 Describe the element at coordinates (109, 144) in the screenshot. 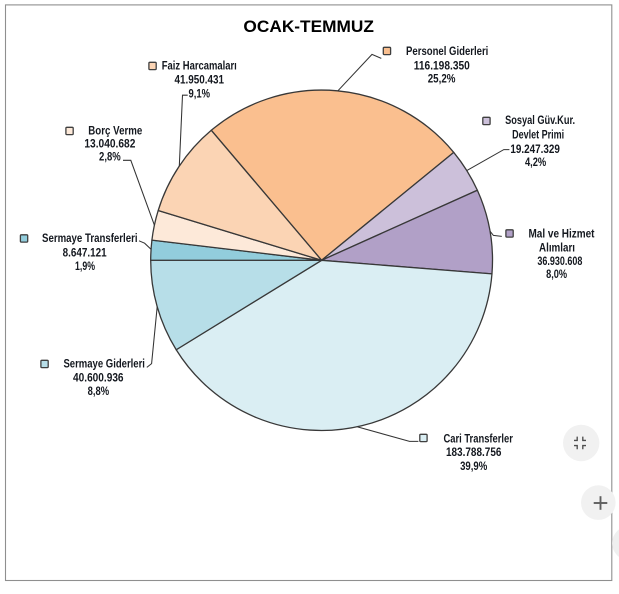

I see `svg-text: 13.040.682` at that location.